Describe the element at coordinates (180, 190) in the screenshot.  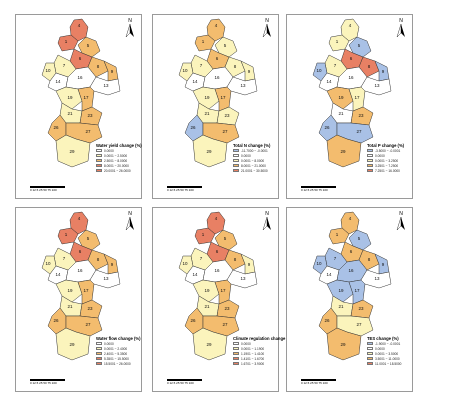
I see `scale-labels: 0 12.5 25 50 75 100` at that location.